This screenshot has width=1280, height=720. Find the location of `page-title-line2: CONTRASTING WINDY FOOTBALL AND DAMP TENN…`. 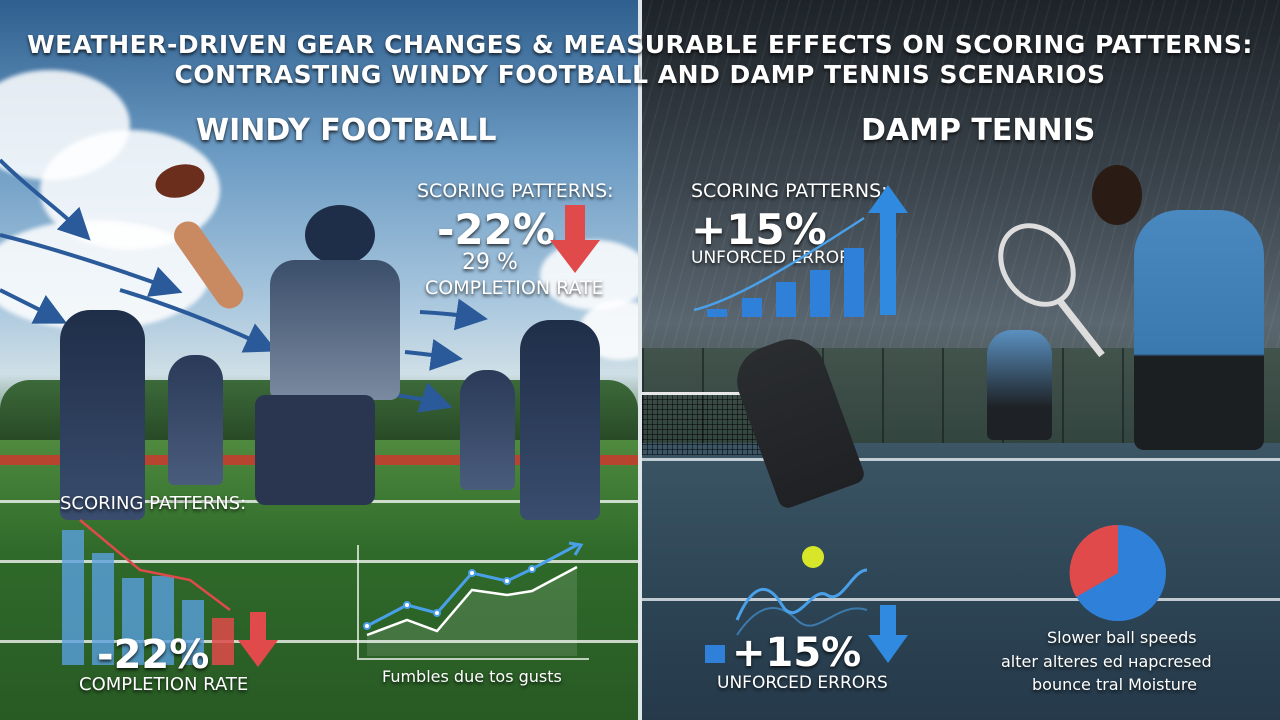

page-title-line2: CONTRASTING WINDY FOOTBALL AND DAMP TENN… is located at coordinates (640, 74).